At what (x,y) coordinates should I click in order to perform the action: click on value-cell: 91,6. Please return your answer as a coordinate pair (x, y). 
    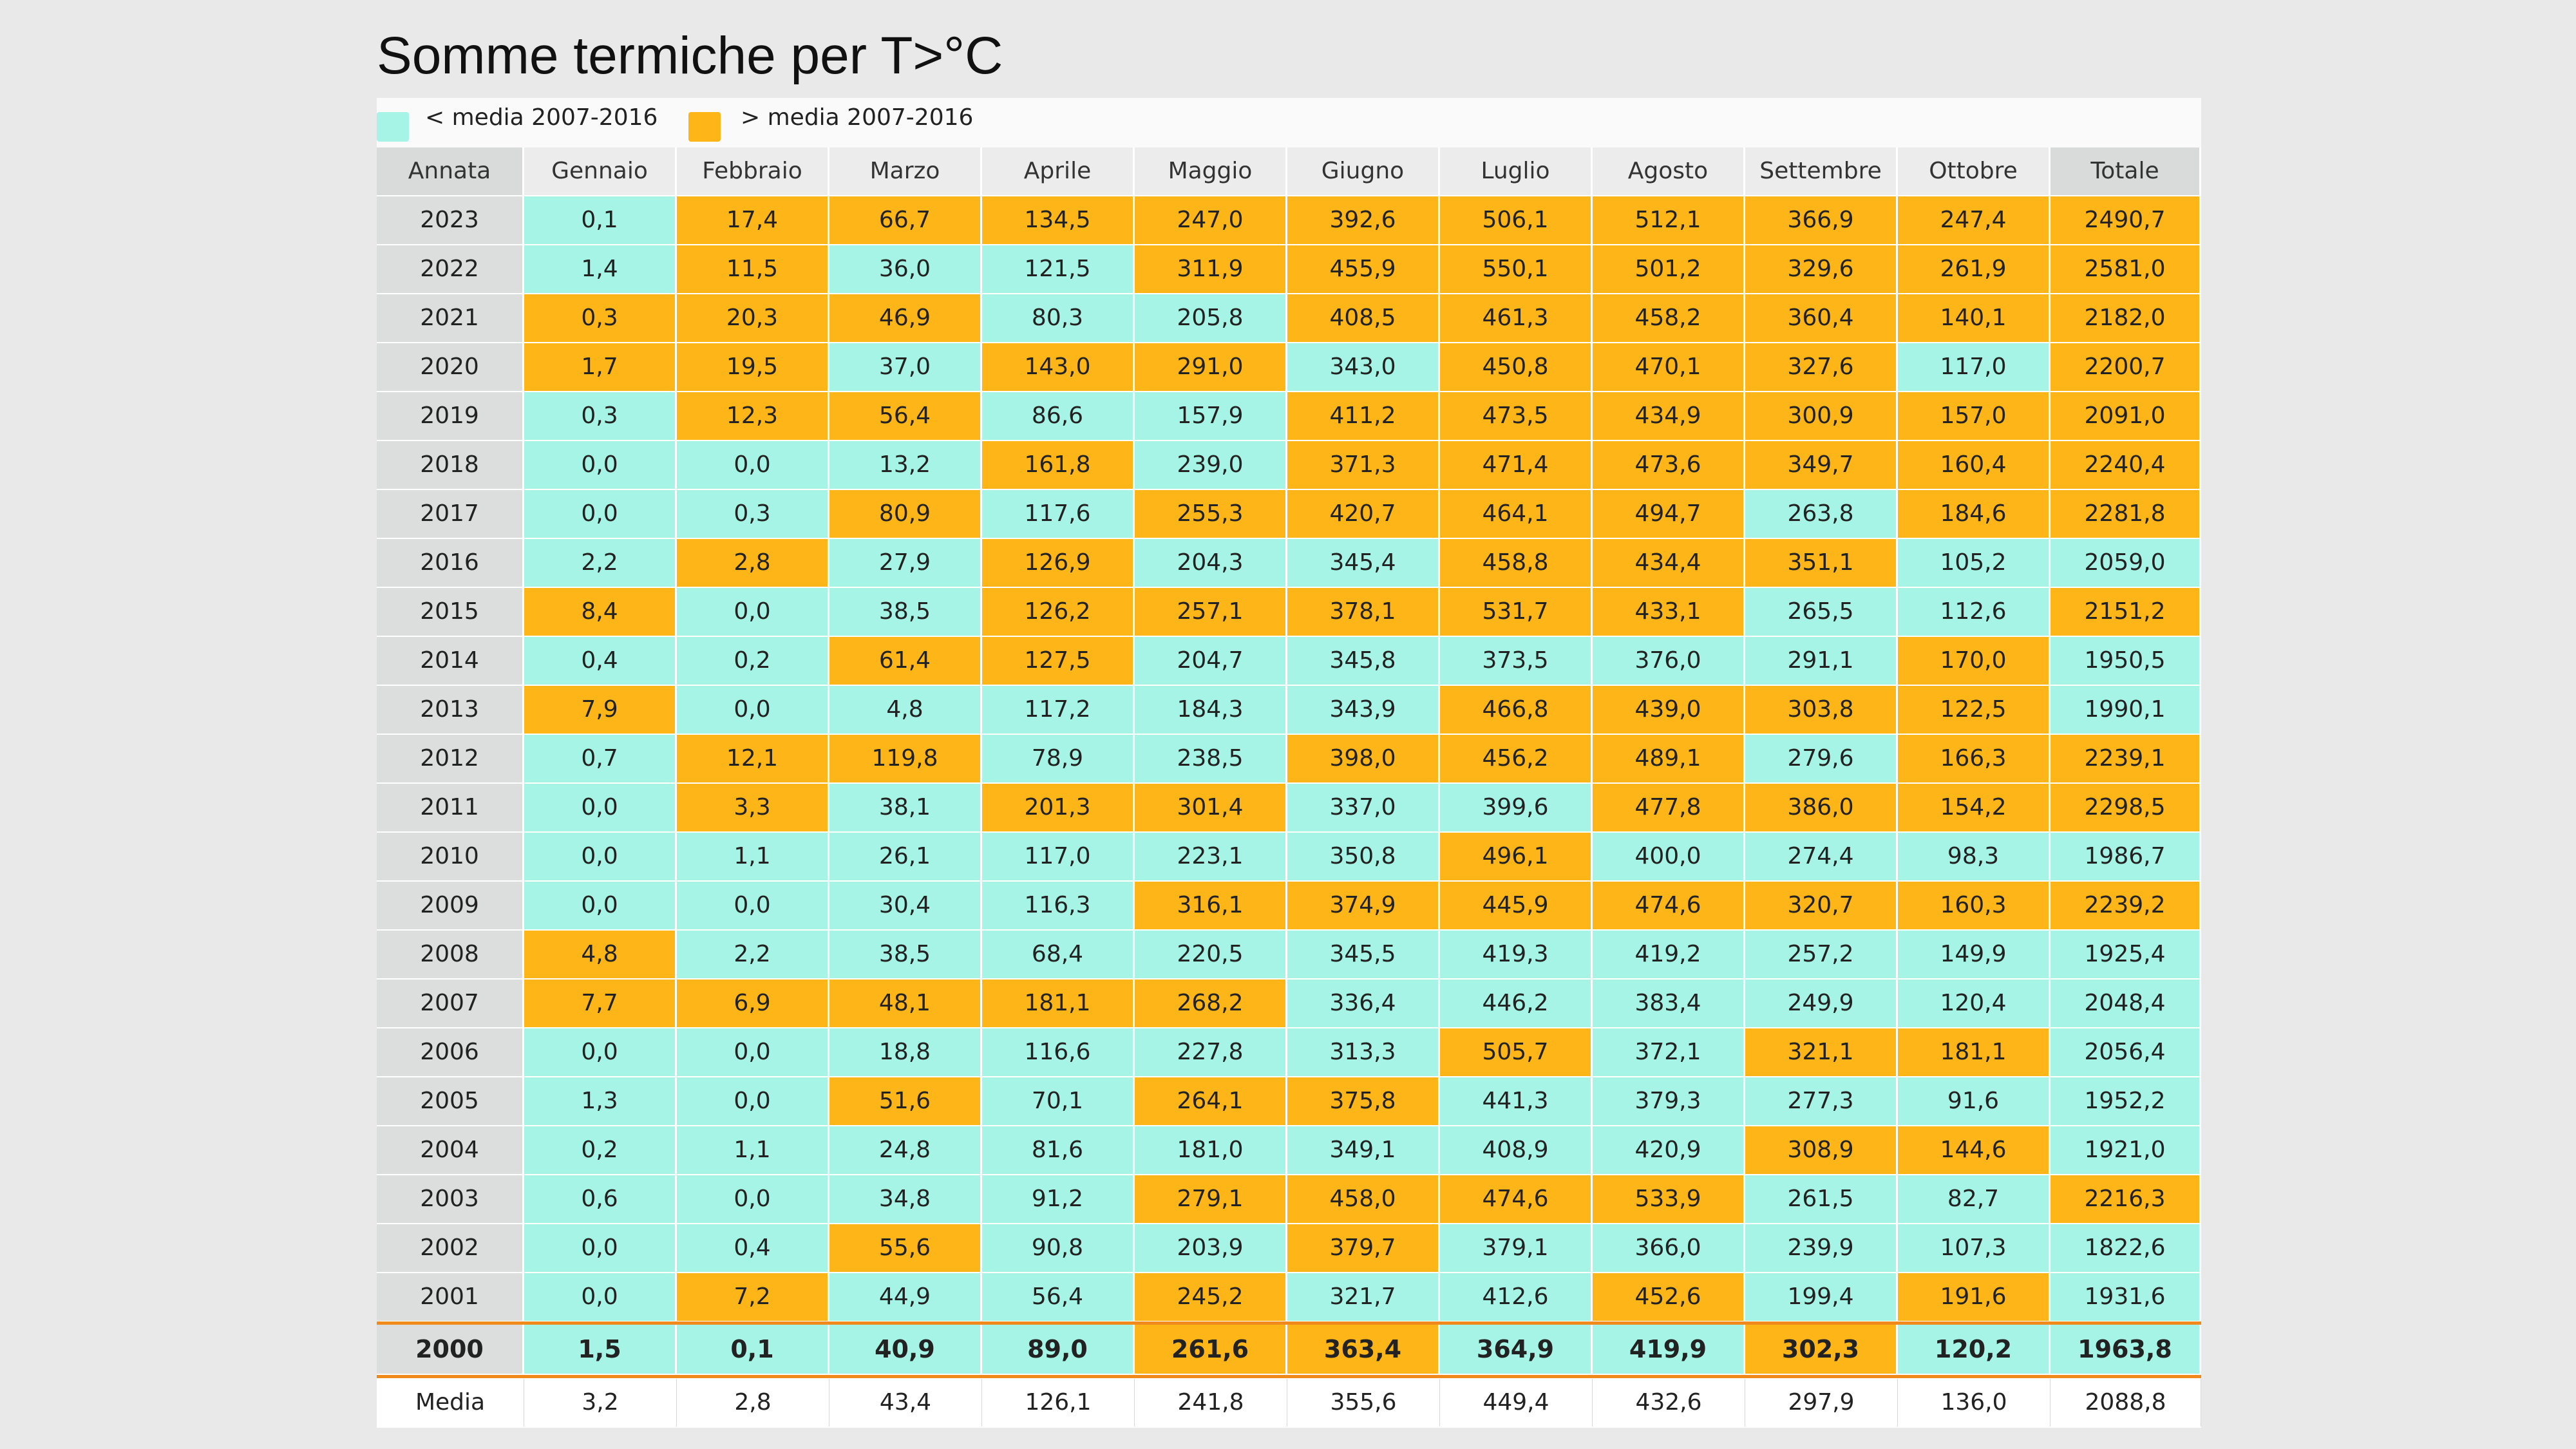
    Looking at the image, I should click on (1974, 1101).